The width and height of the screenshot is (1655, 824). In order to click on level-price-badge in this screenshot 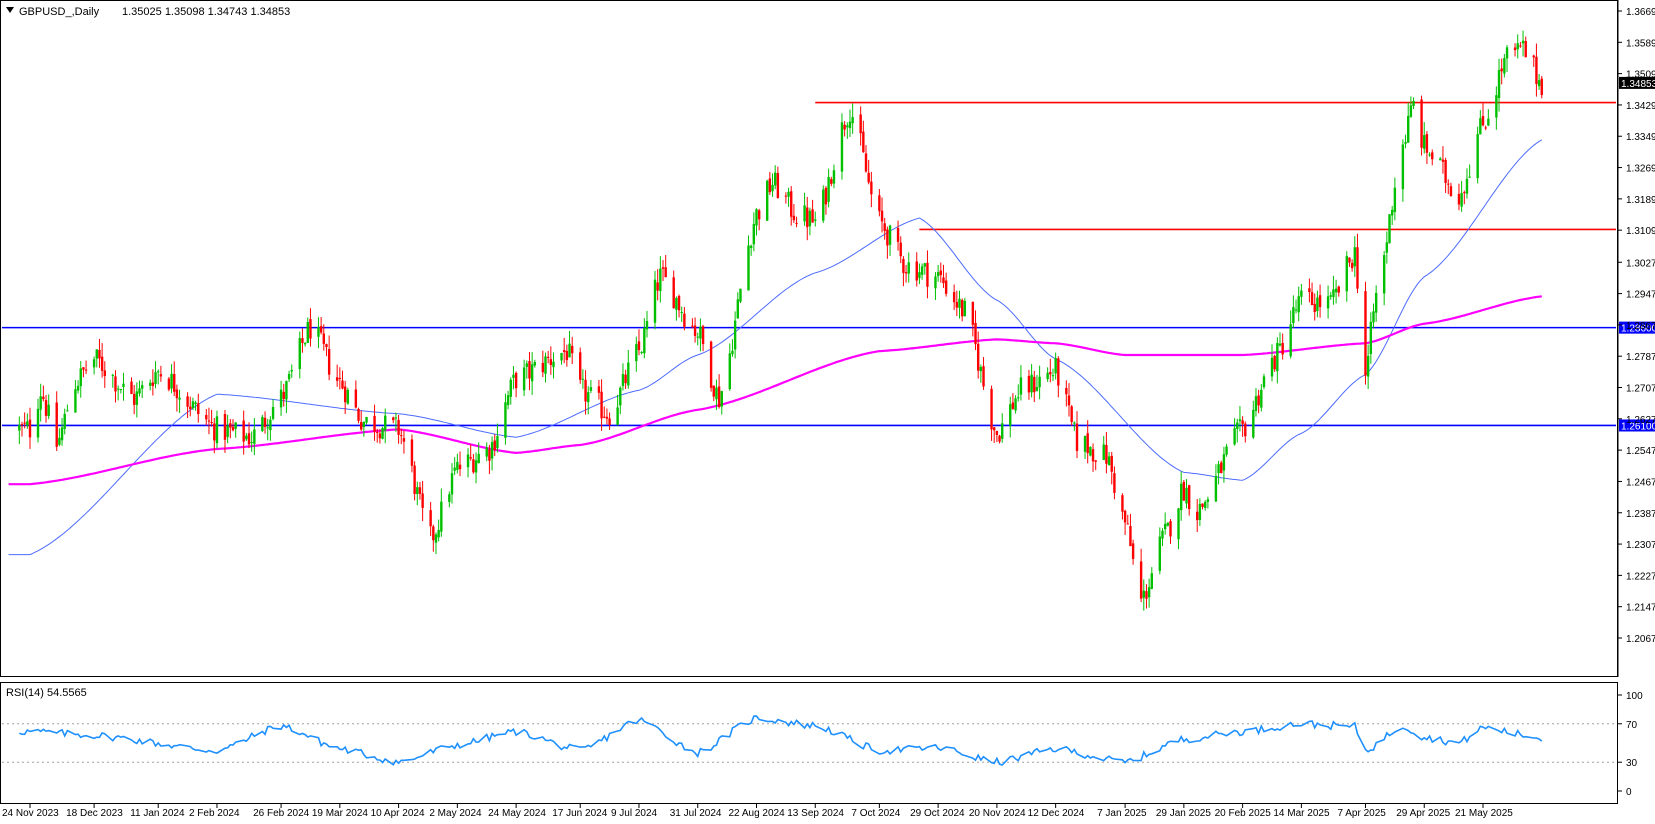, I will do `click(1637, 425)`.